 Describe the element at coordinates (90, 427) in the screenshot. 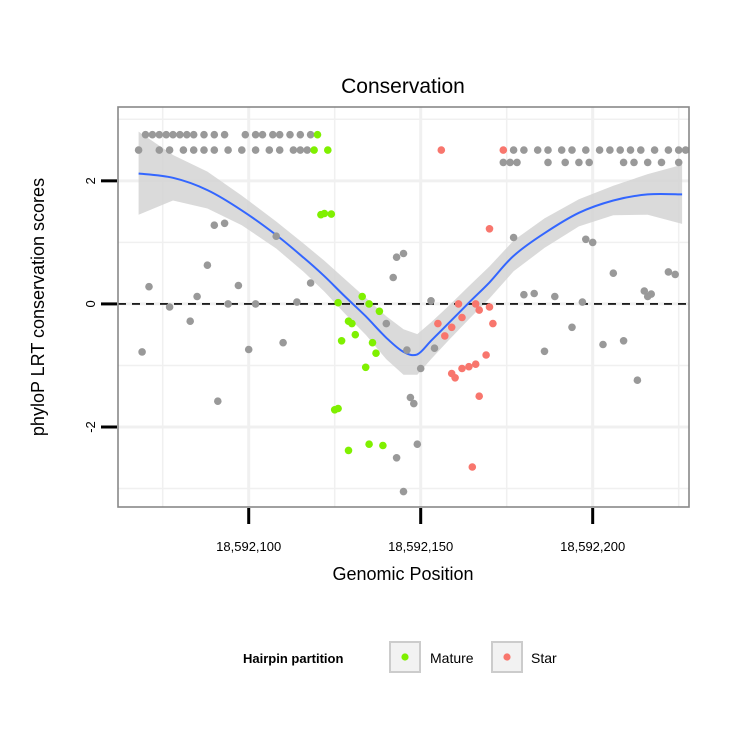

I see `y-tick-label: -2` at that location.